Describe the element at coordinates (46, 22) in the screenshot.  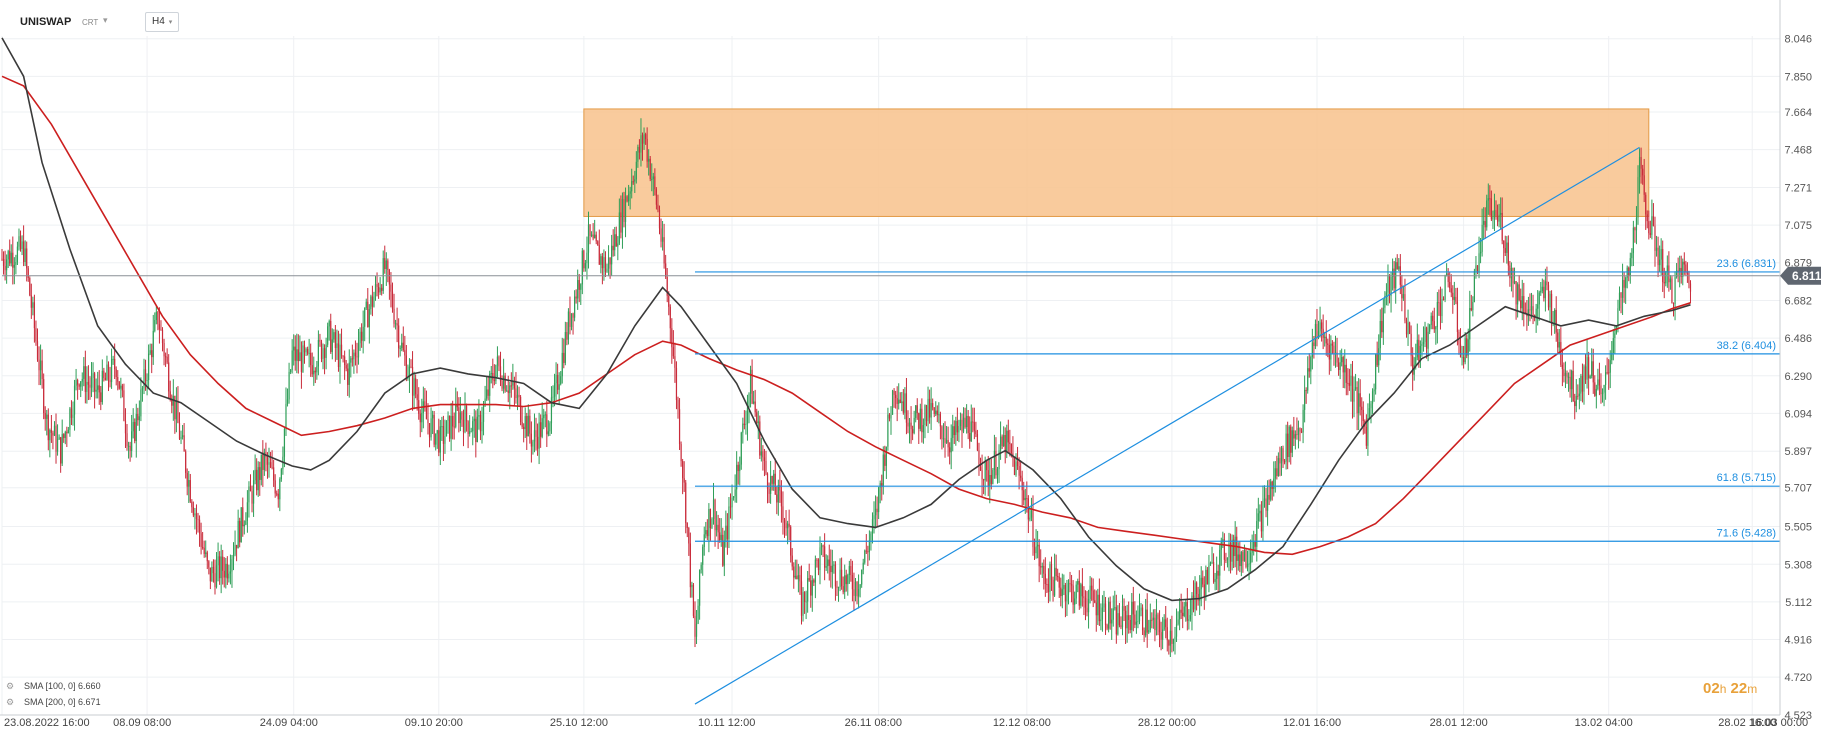
I see `symbol-name: UNISWAP` at that location.